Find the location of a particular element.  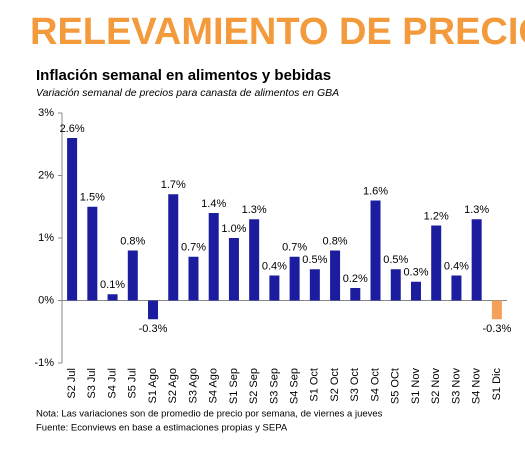

y-tick-label: 2% is located at coordinates (46, 175).